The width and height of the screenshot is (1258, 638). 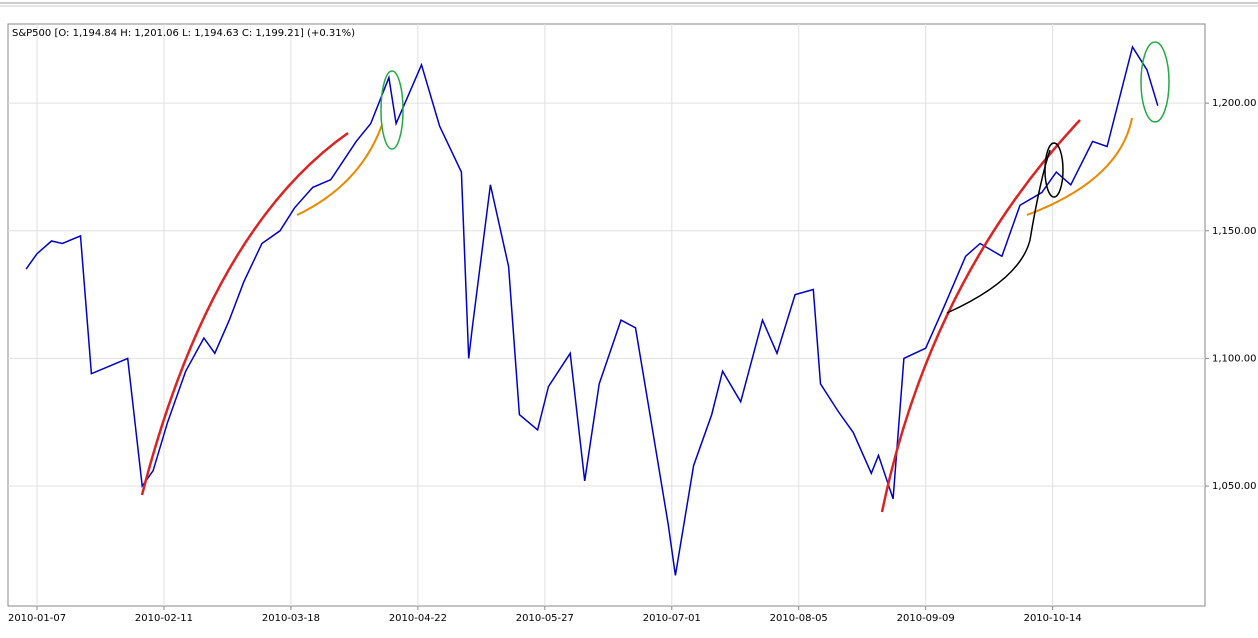 What do you see at coordinates (418, 618) in the screenshot?
I see `x-tick-label: 2010-04-22` at bounding box center [418, 618].